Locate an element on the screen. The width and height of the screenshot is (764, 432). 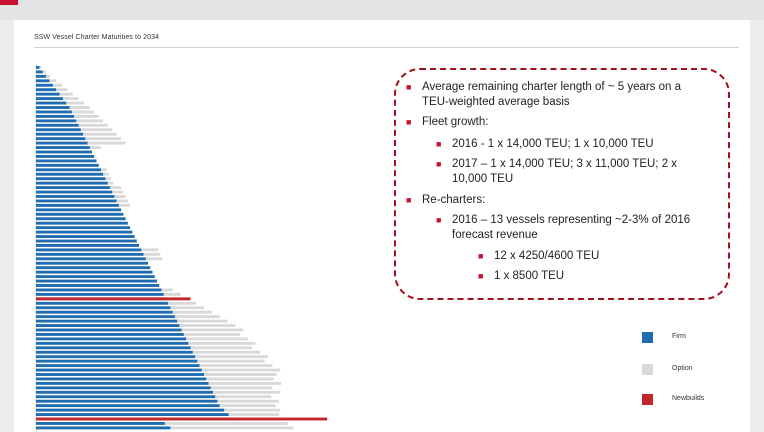
slide-title: SSW Vessel Charter Maturities to 2034 is located at coordinates (97, 37).